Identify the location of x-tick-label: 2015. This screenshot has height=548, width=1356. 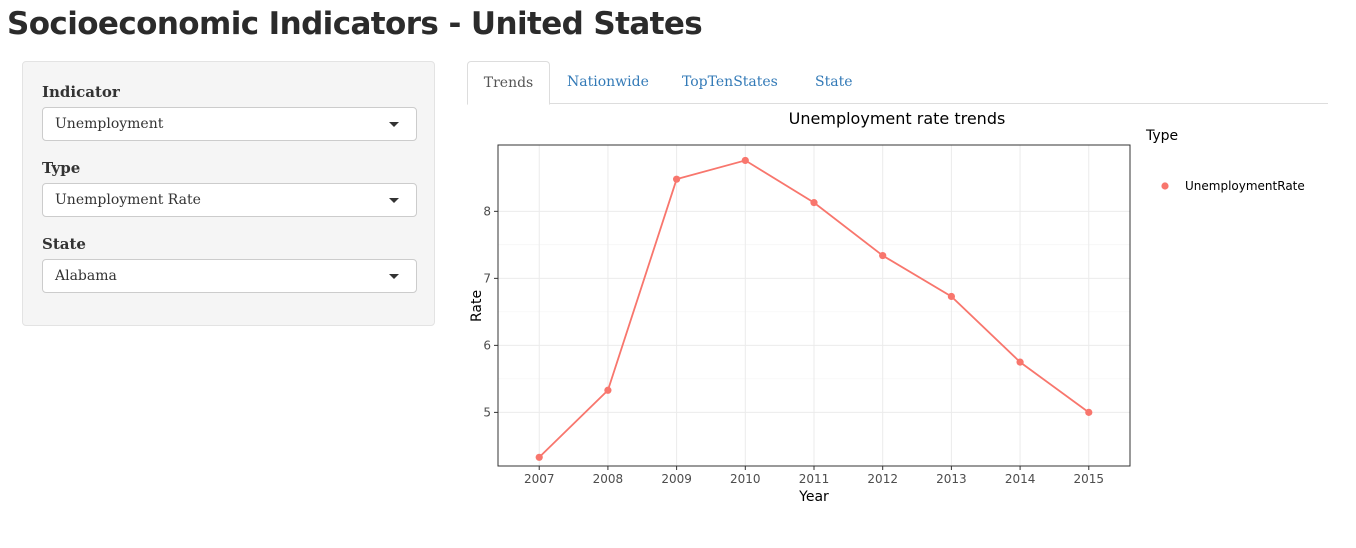
(1089, 479).